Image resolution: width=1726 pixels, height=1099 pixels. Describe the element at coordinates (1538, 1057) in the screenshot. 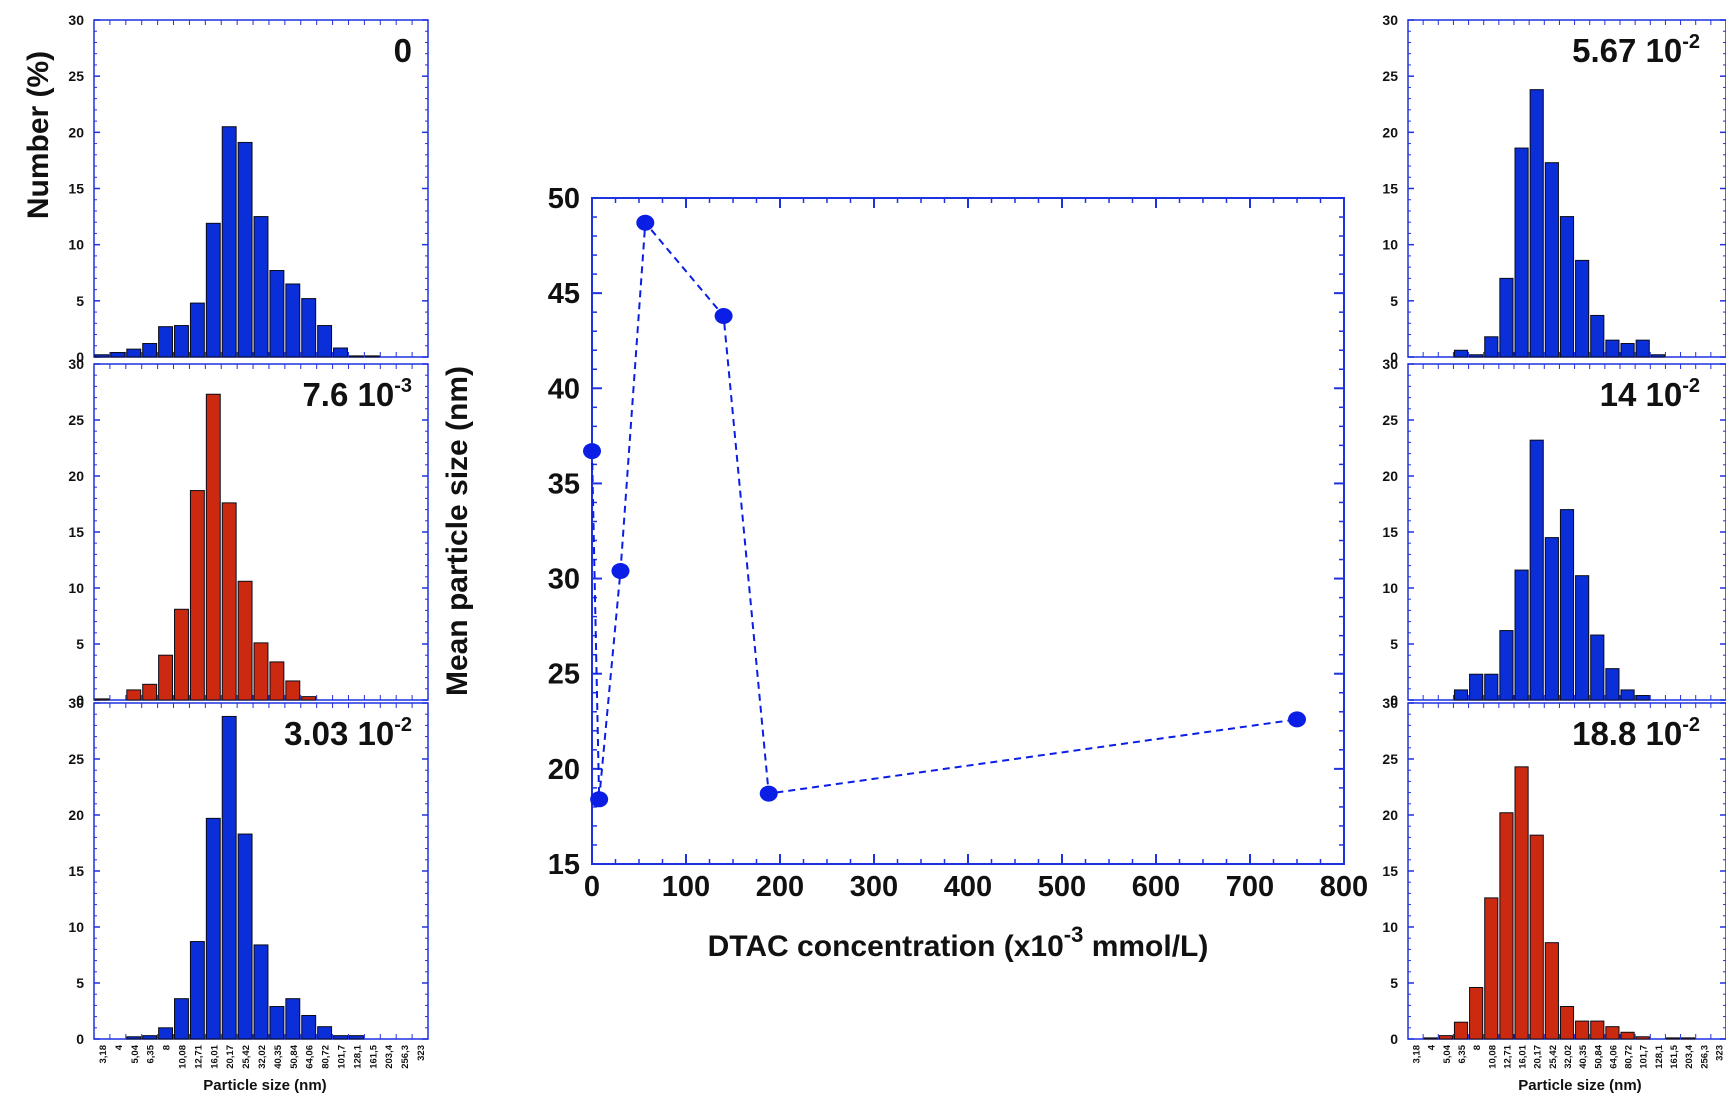

I see `x-tick-label: 20,17` at that location.